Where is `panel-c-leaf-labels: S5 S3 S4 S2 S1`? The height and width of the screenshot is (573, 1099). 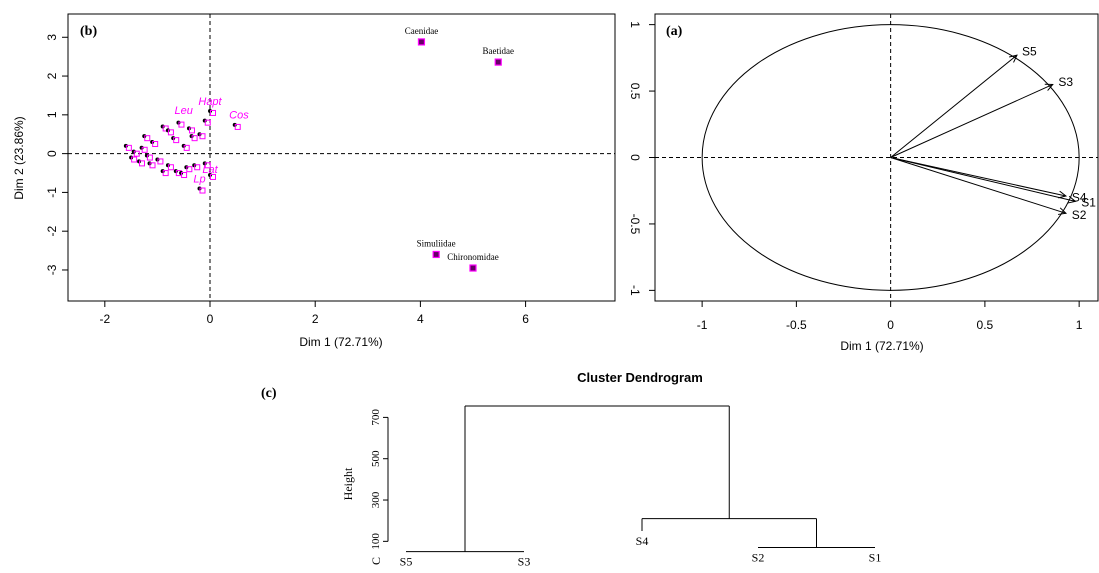
panel-c-leaf-labels: S5 S3 S4 S2 S1 is located at coordinates (641, 551).